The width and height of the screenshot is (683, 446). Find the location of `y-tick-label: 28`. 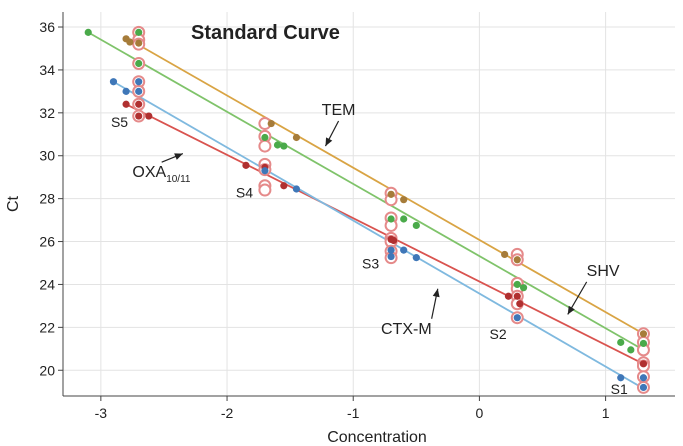

y-tick-label: 28 is located at coordinates (47, 199).